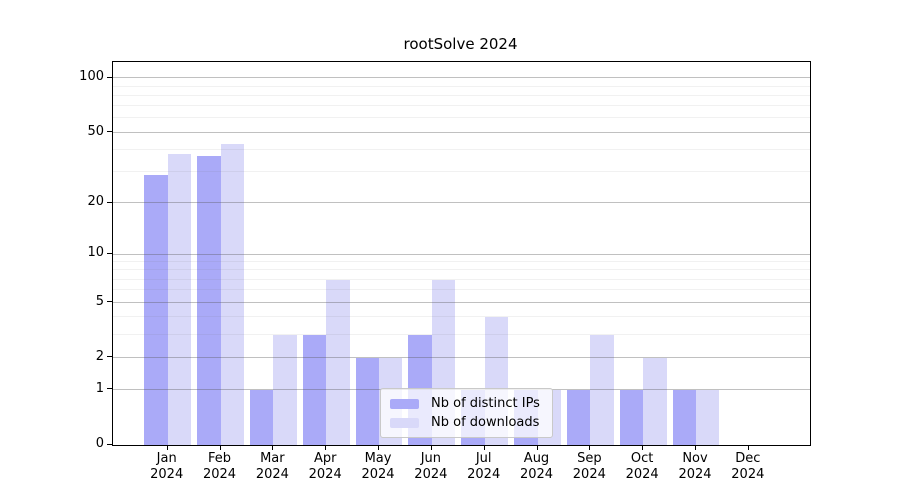 This screenshot has width=900, height=500. I want to click on x-label-month: Apr, so click(325, 458).